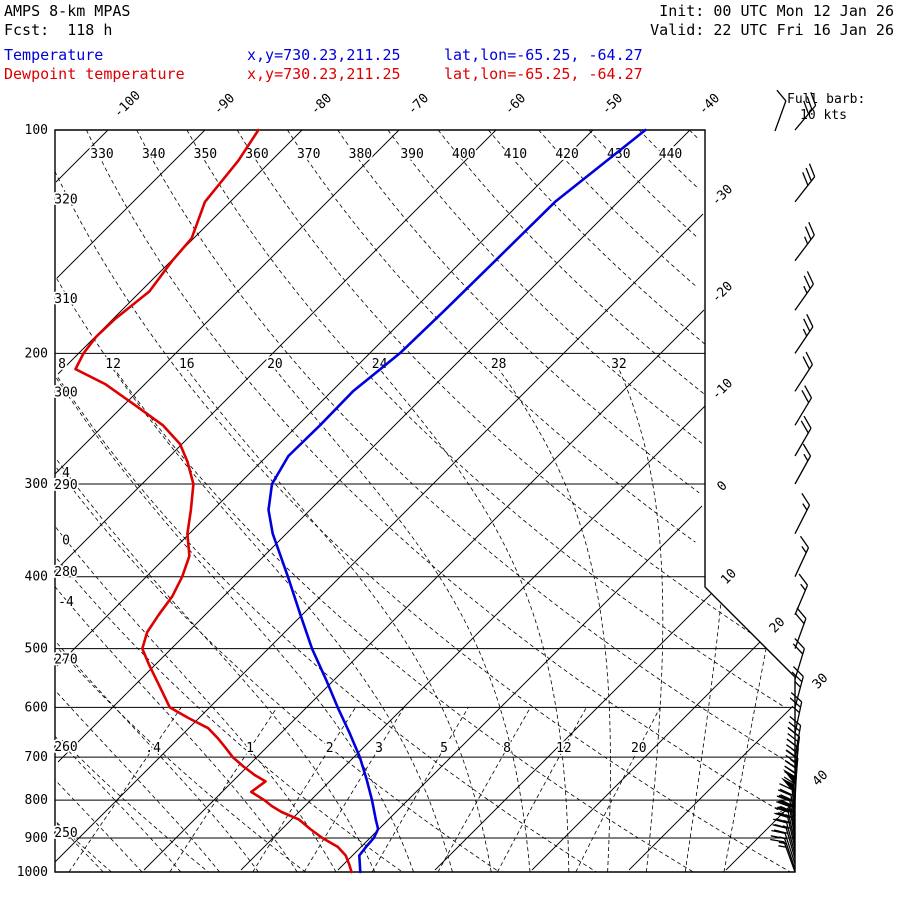  Describe the element at coordinates (639, 748) in the screenshot. I see `mixing-ratio-label: 20` at that location.